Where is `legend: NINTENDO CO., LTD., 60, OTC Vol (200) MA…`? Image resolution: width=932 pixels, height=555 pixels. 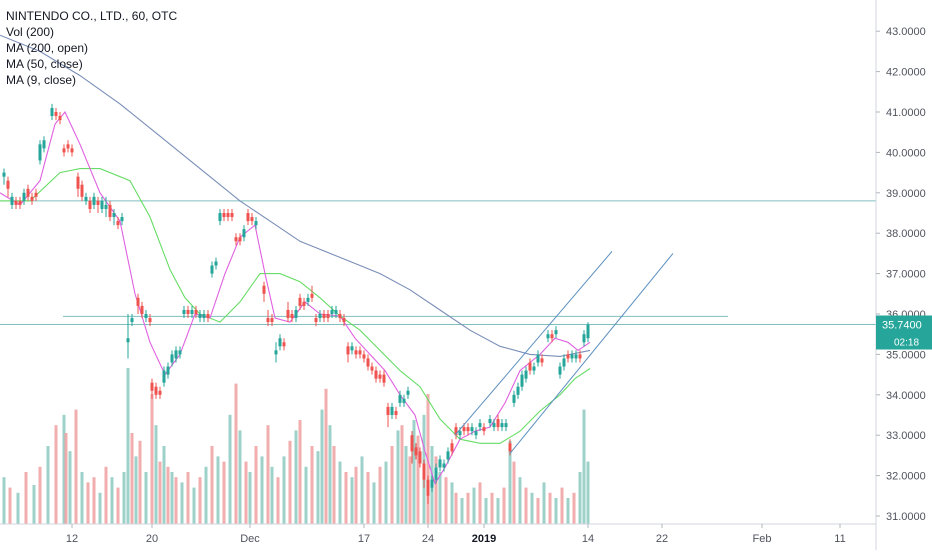
legend: NINTENDO CO., LTD., 60, OTC Vol (200) MA… is located at coordinates (91, 48).